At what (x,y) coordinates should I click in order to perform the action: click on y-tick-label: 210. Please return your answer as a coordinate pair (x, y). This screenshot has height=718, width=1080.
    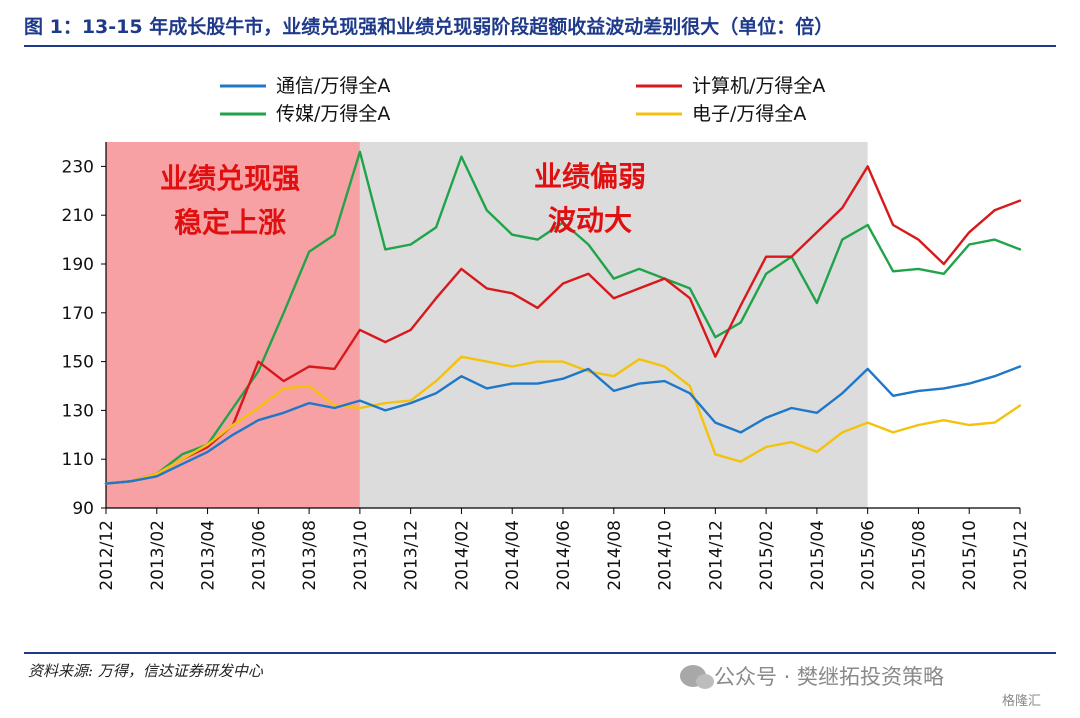
    Looking at the image, I should click on (78, 216).